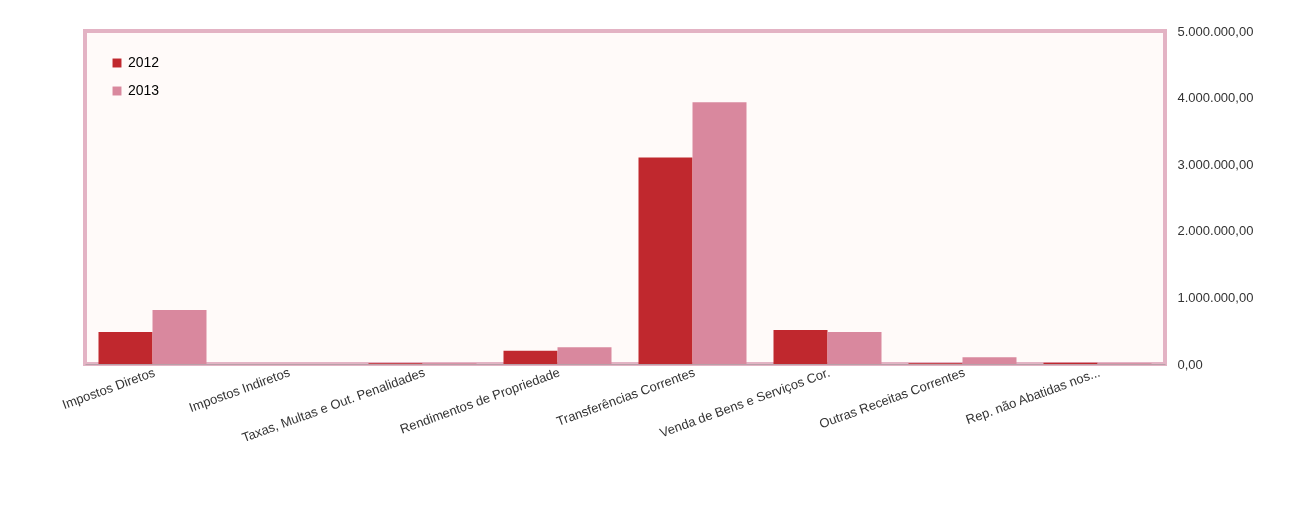  What do you see at coordinates (1215, 297) in the screenshot?
I see `y-tick-label: 1.000.000,00` at bounding box center [1215, 297].